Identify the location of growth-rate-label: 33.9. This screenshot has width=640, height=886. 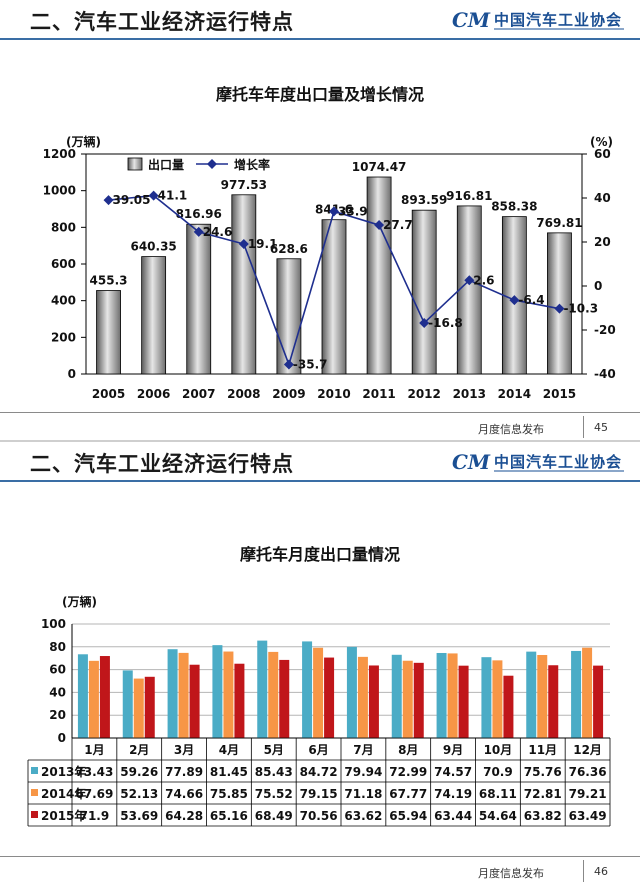
(353, 211).